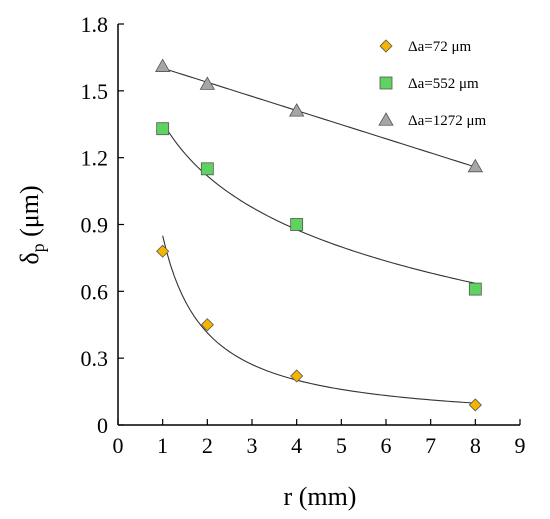 The image size is (550, 519). What do you see at coordinates (29, 214) in the screenshot?
I see `y-axis-title-rest: (μm)` at bounding box center [29, 214].